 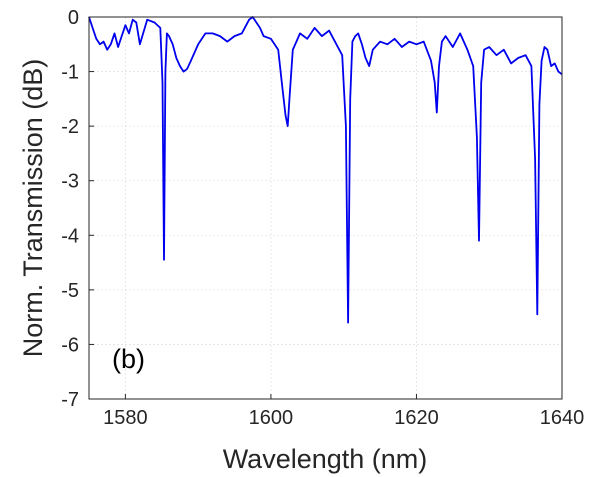 What do you see at coordinates (416, 418) in the screenshot?
I see `x-tick-label: 1620` at bounding box center [416, 418].